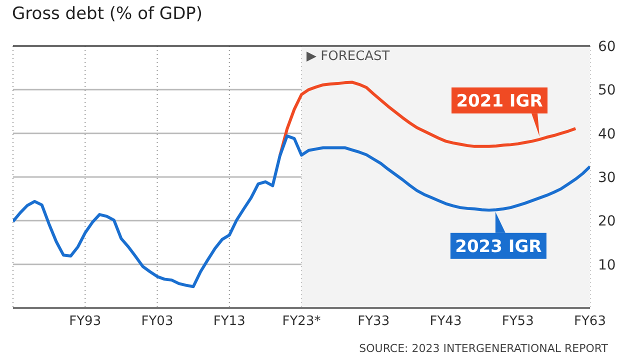 The image size is (620, 364). I want to click on source-note: SOURCE: 2023 INTERGENERATIONAL REPORT, so click(483, 348).